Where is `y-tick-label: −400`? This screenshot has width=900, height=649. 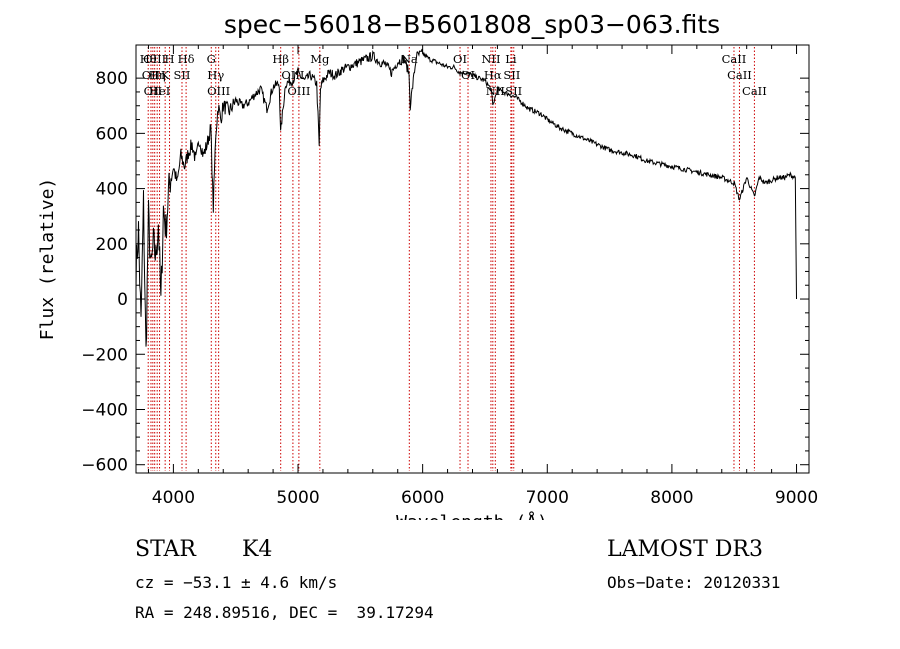 y-tick-label: −400 is located at coordinates (104, 410).